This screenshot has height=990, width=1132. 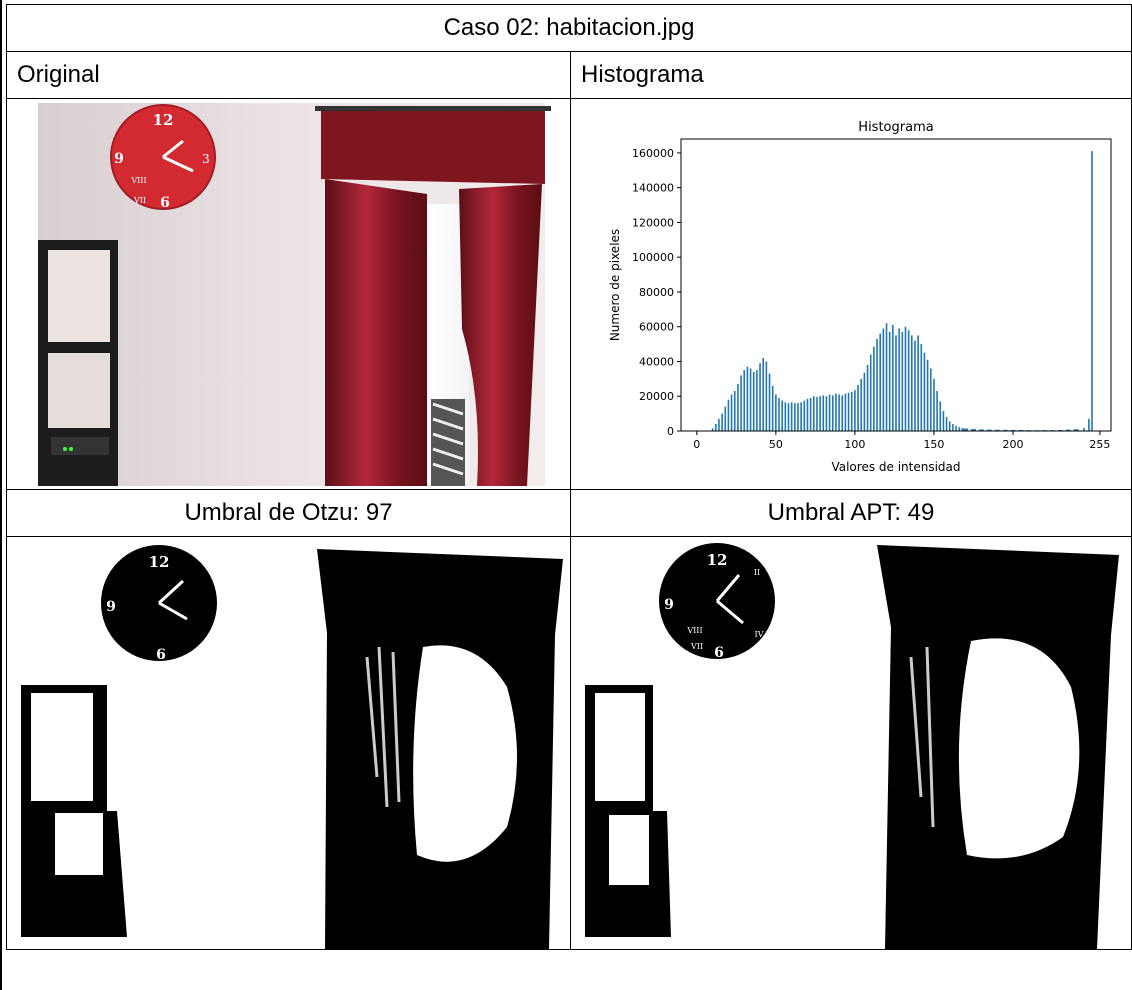 I want to click on apt-clock-viii: VIII, so click(x=694, y=630).